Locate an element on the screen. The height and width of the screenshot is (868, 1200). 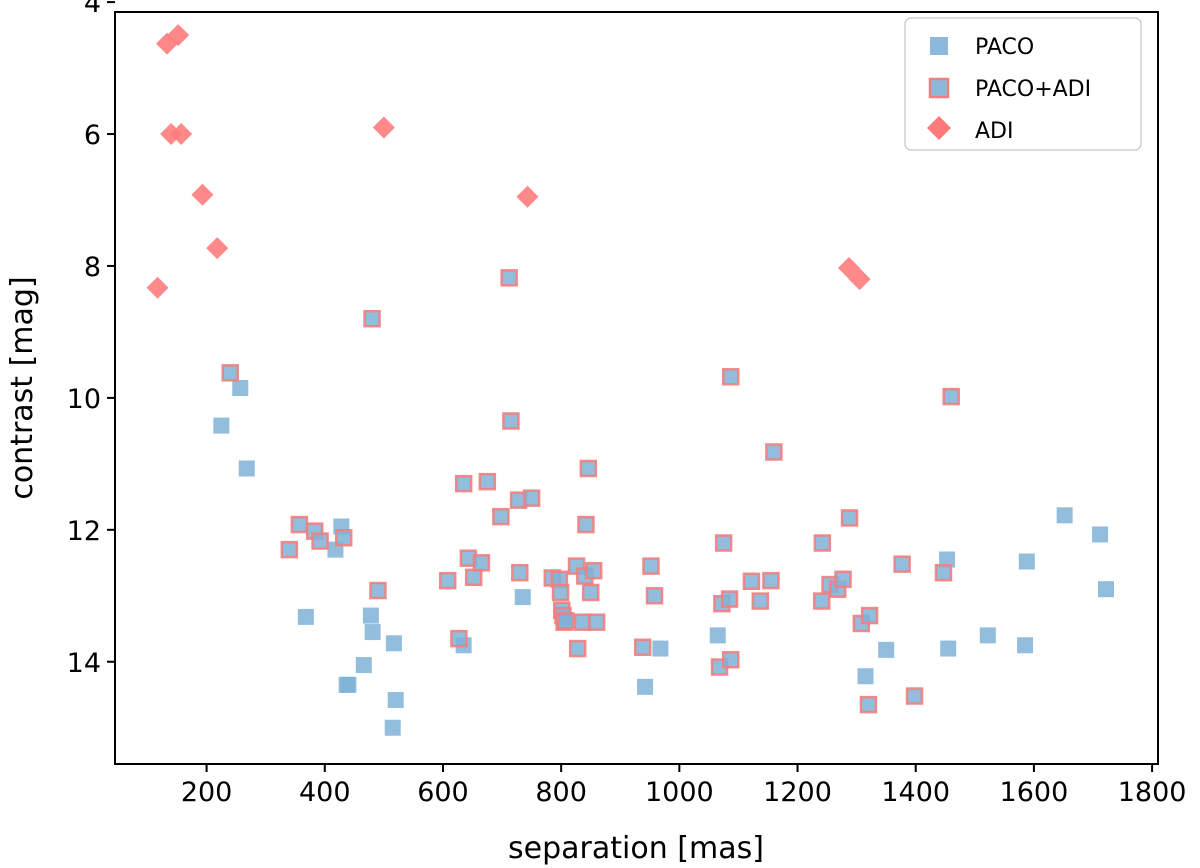
x-tick-label: 600 is located at coordinates (443, 792).